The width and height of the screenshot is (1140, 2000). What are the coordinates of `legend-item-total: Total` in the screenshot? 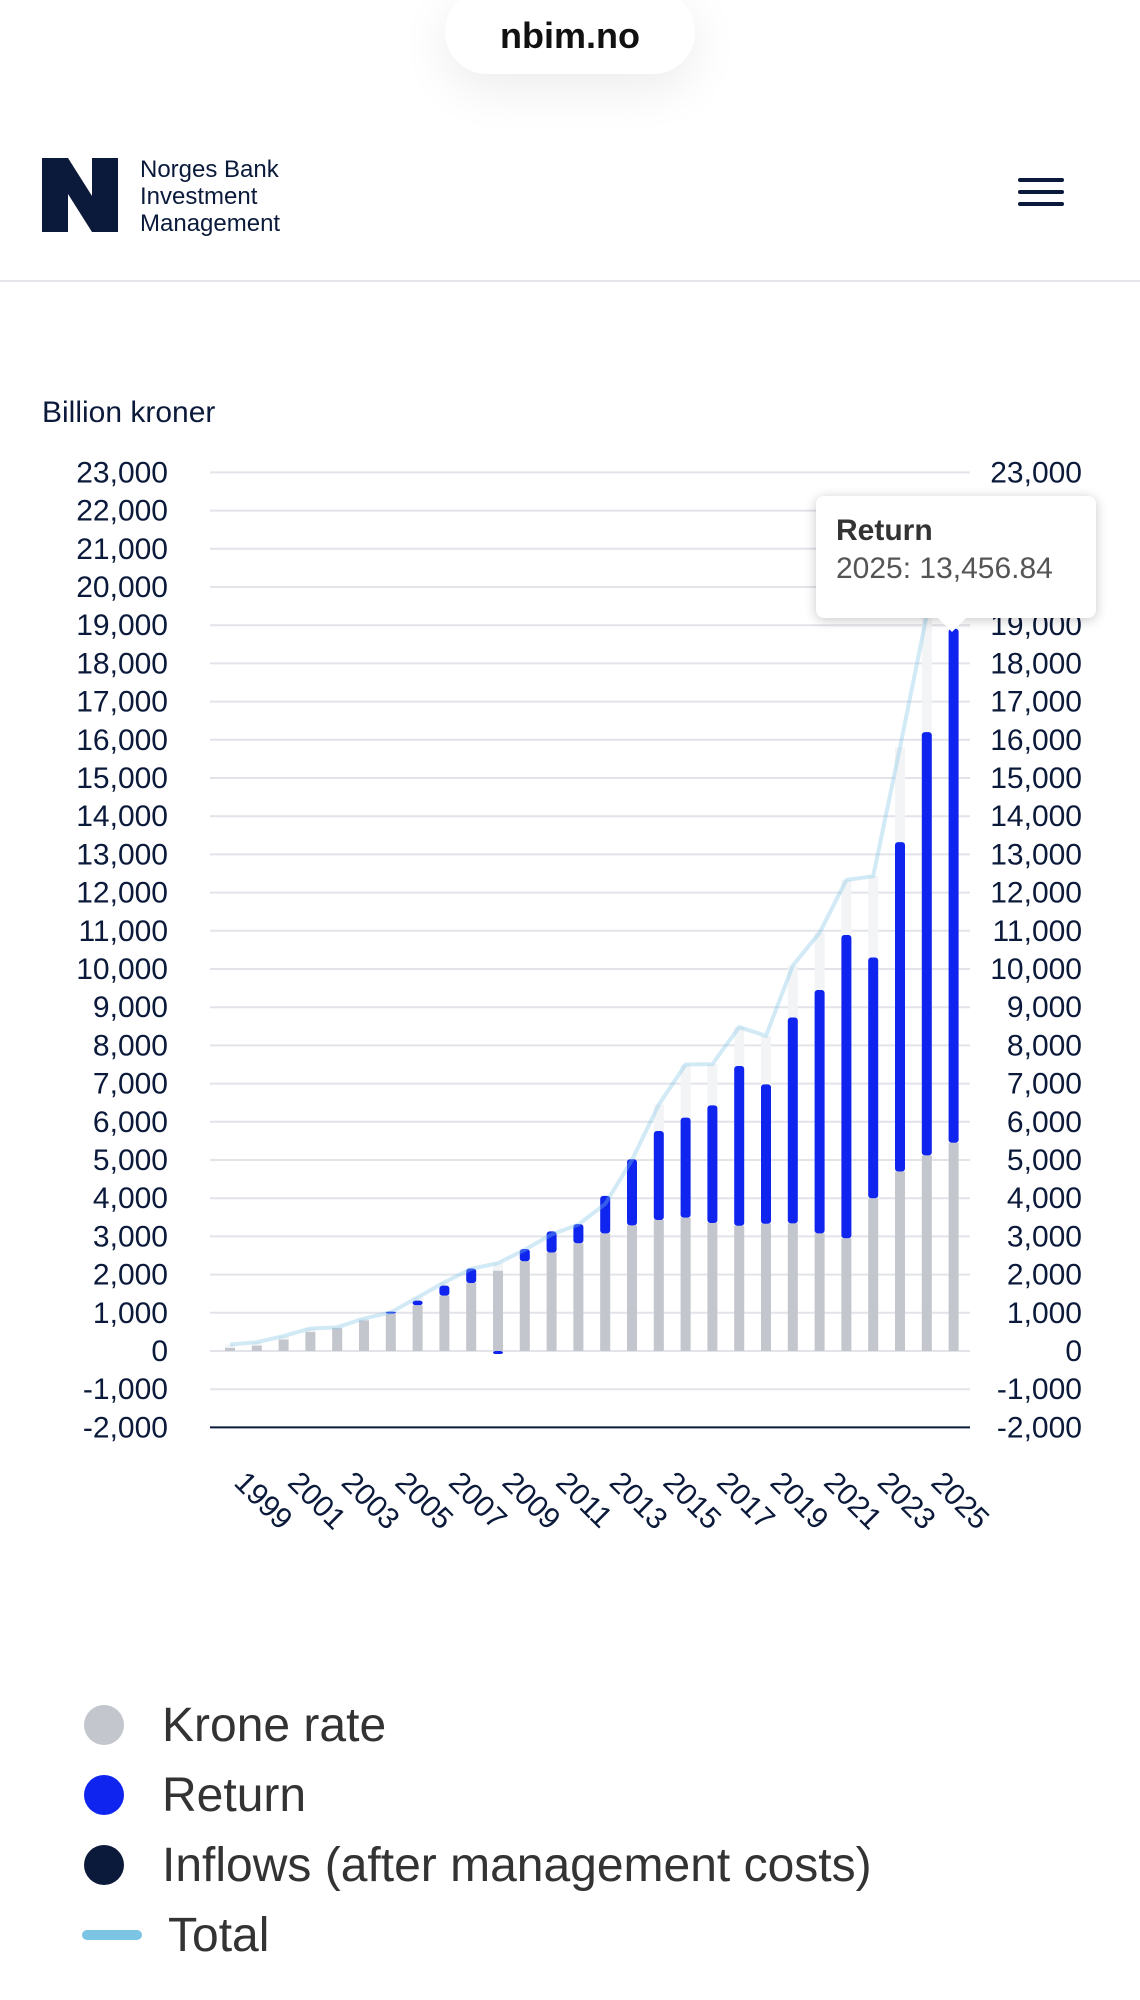 It's located at (477, 1935).